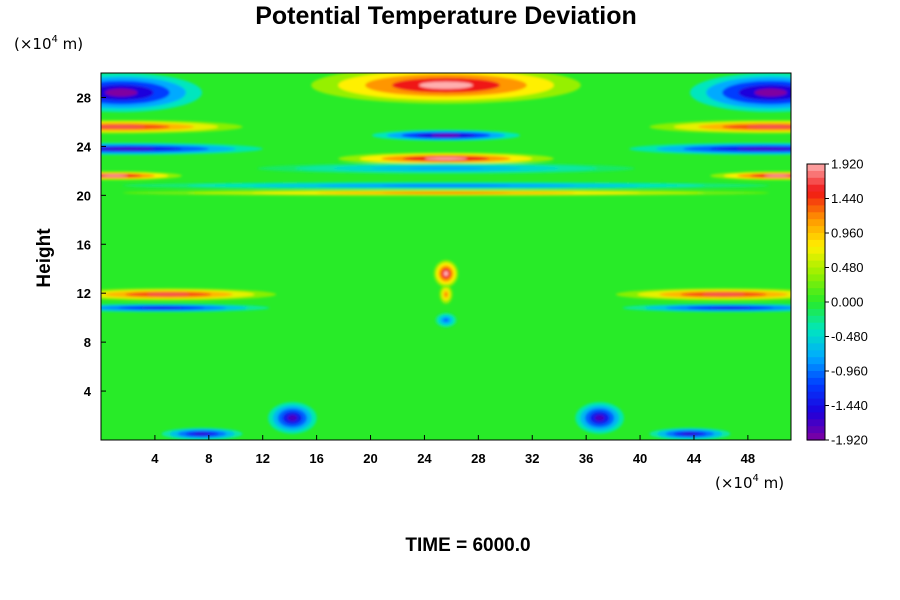  What do you see at coordinates (370, 458) in the screenshot?
I see `x-tick-label: 20` at bounding box center [370, 458].